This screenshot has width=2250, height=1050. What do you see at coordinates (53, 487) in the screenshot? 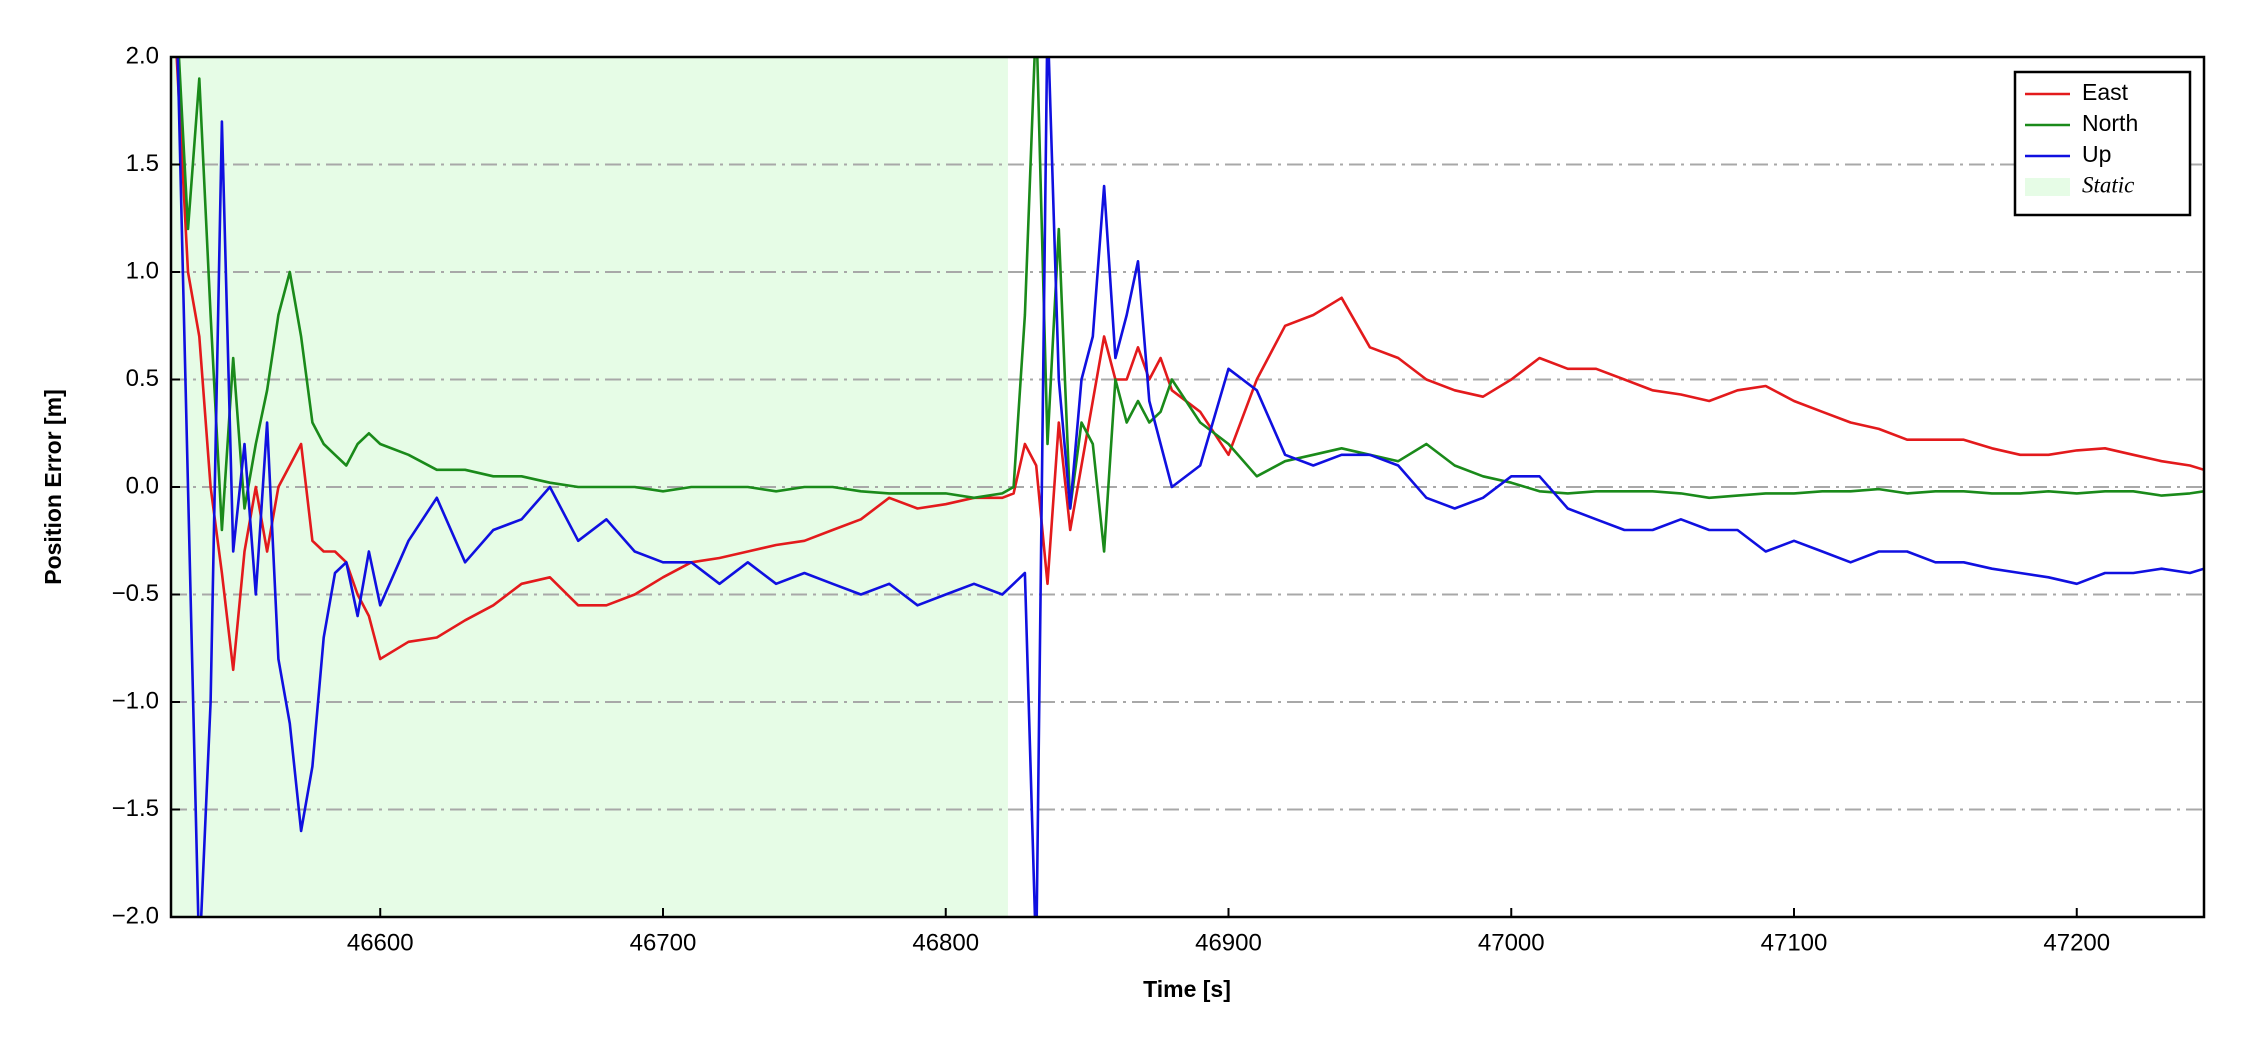
I see `y-axis-title: Position Error [m]` at bounding box center [53, 487].